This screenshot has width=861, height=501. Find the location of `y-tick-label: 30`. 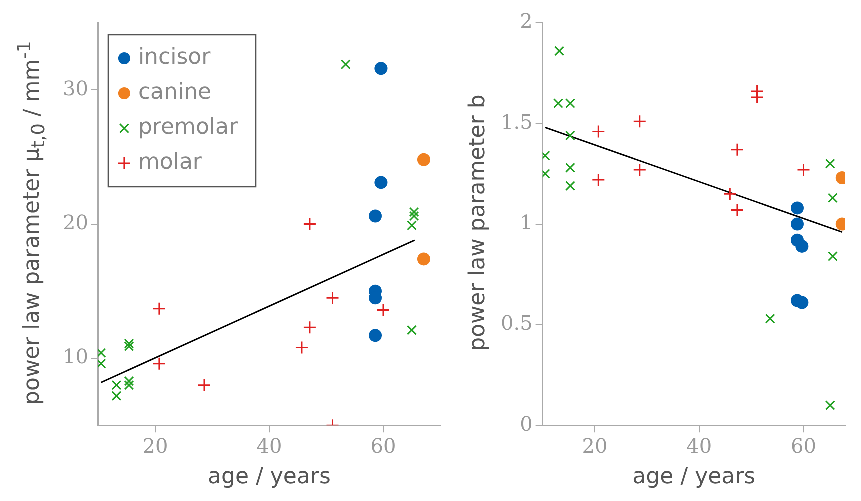

y-tick-label: 30 is located at coordinates (75, 88).